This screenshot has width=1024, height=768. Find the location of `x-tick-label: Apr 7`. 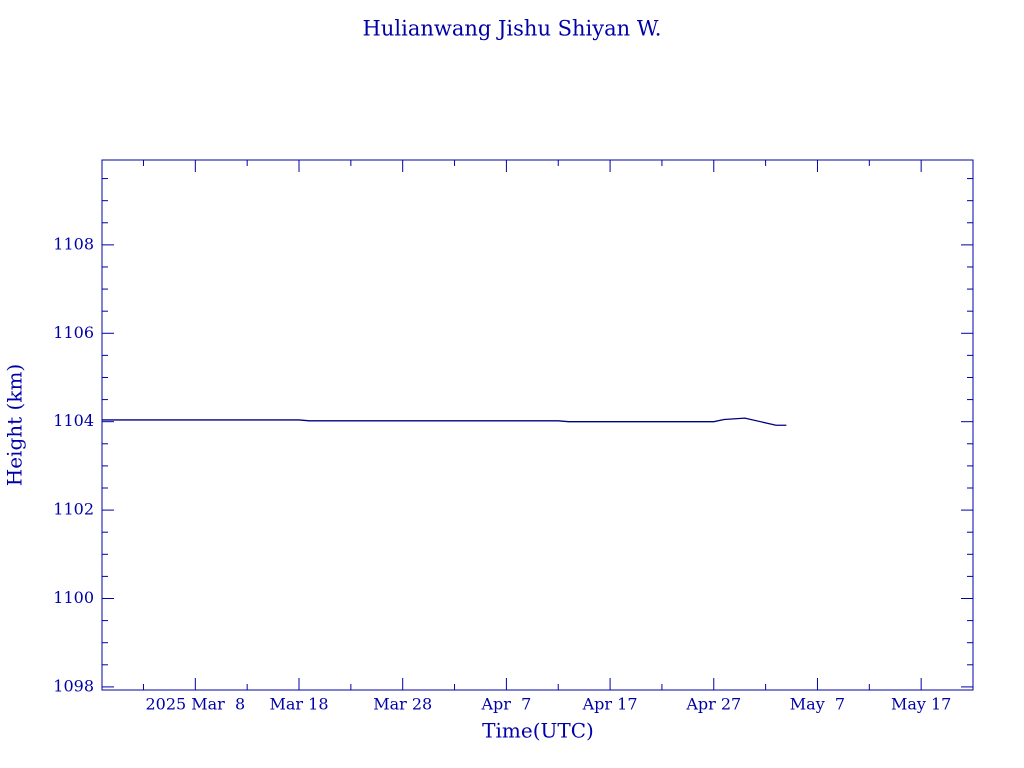

x-tick-label: Apr 7 is located at coordinates (505, 704).